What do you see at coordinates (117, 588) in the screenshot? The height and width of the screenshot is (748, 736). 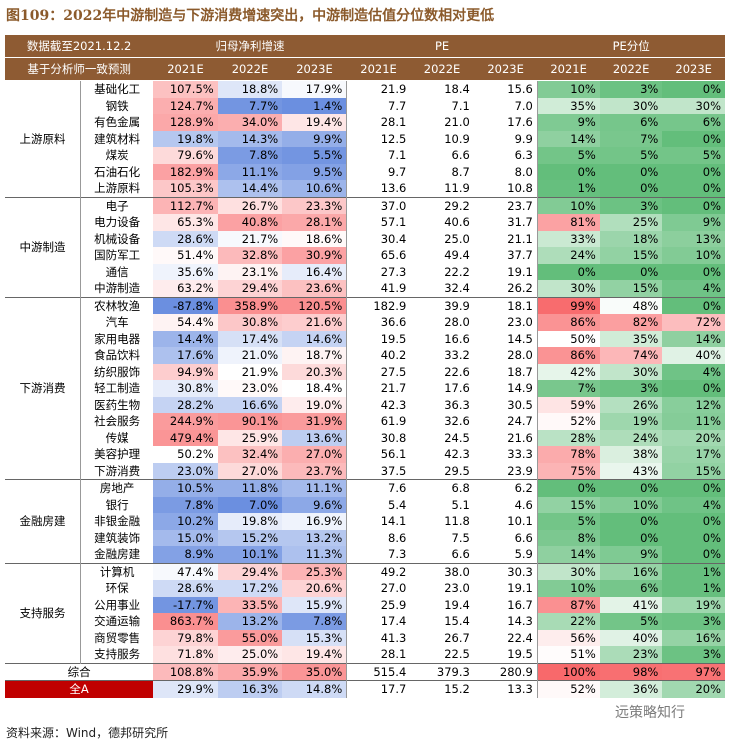 I see `industry-name: 环保` at bounding box center [117, 588].